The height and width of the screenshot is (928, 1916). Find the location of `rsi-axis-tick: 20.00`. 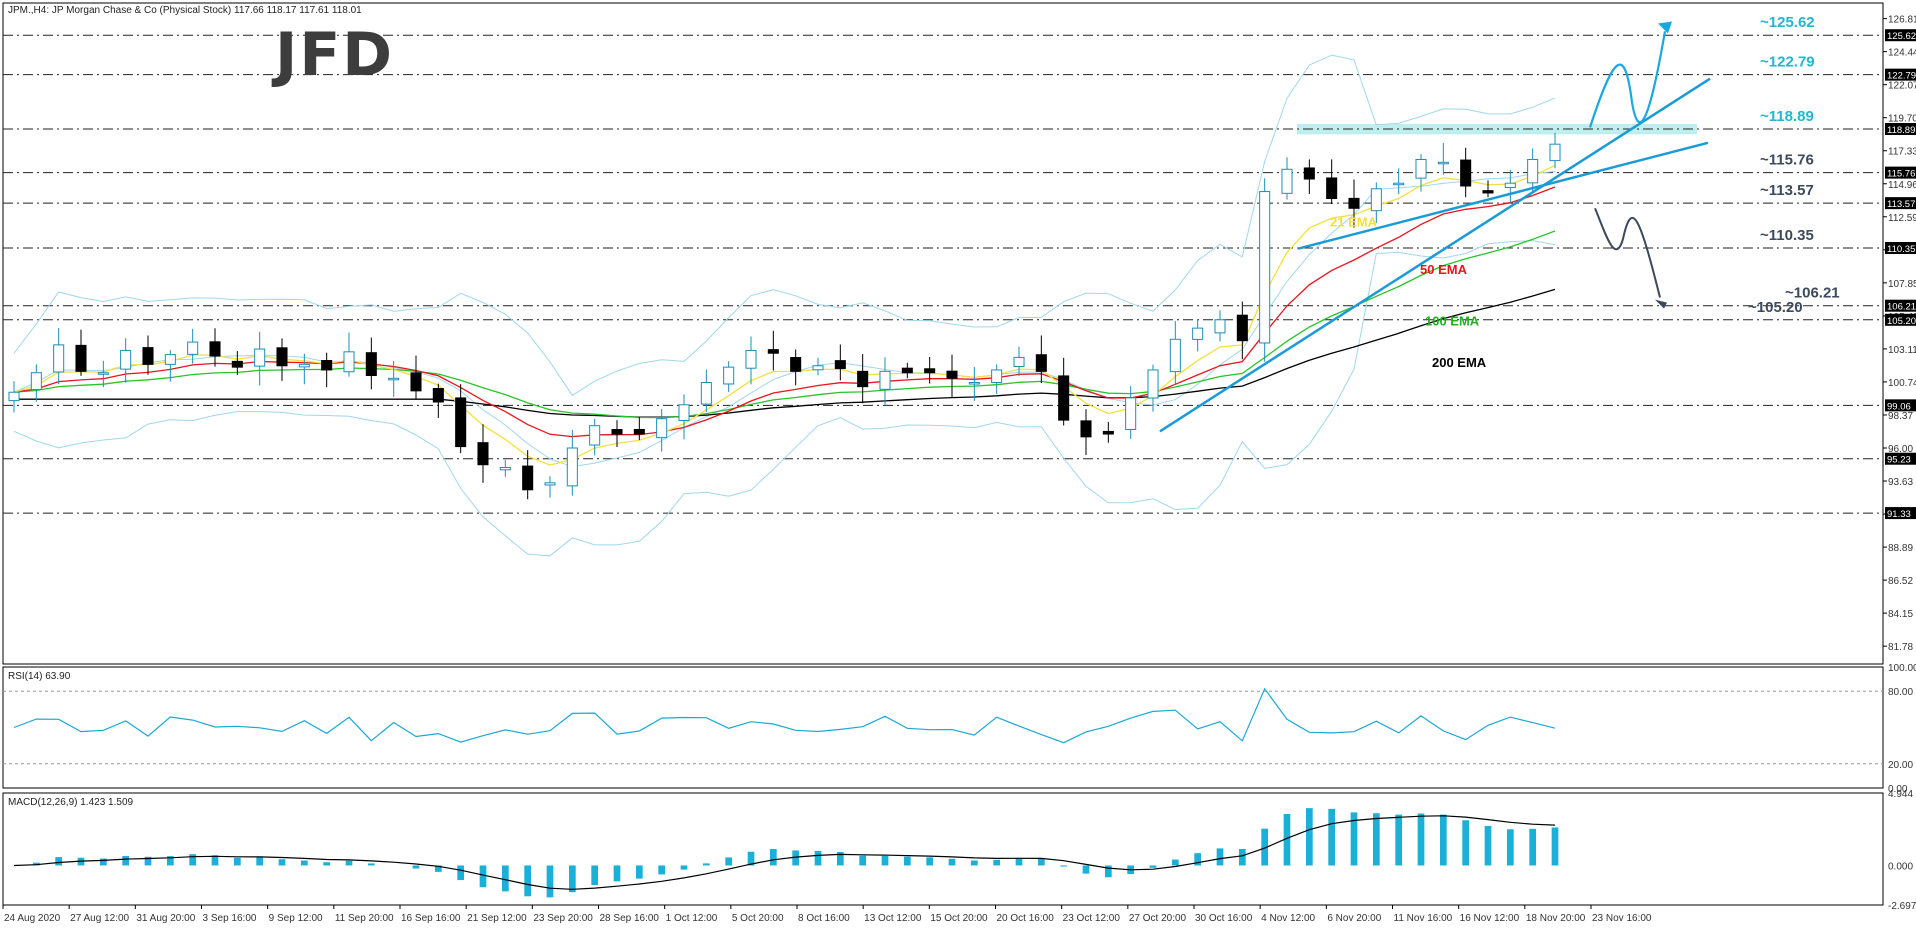

rsi-axis-tick: 20.00 is located at coordinates (1900, 765).